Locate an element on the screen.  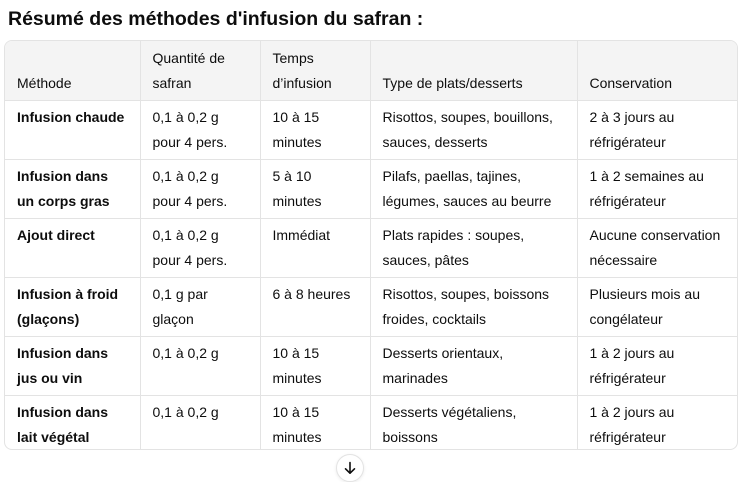
cell-storage: Plusieurs mois au congélateur is located at coordinates (657, 307).